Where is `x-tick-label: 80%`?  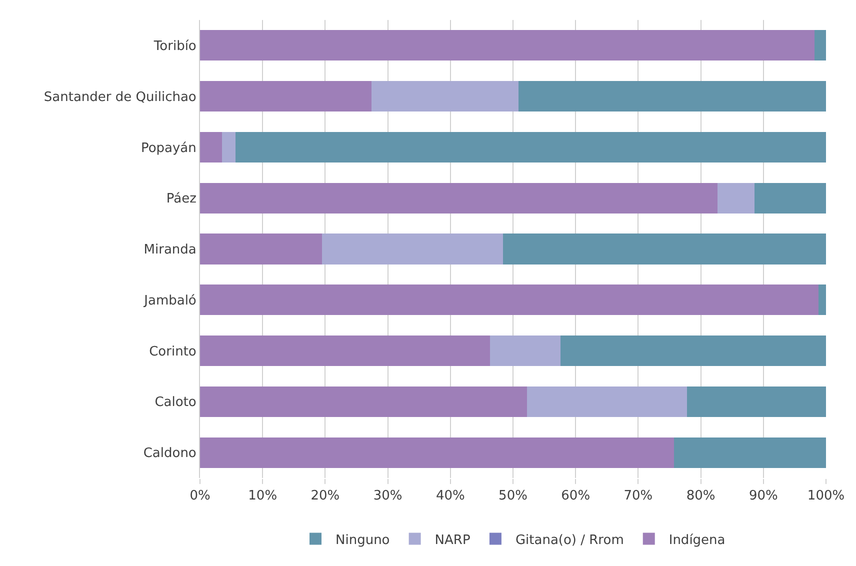
x-tick-label: 80% is located at coordinates (701, 496).